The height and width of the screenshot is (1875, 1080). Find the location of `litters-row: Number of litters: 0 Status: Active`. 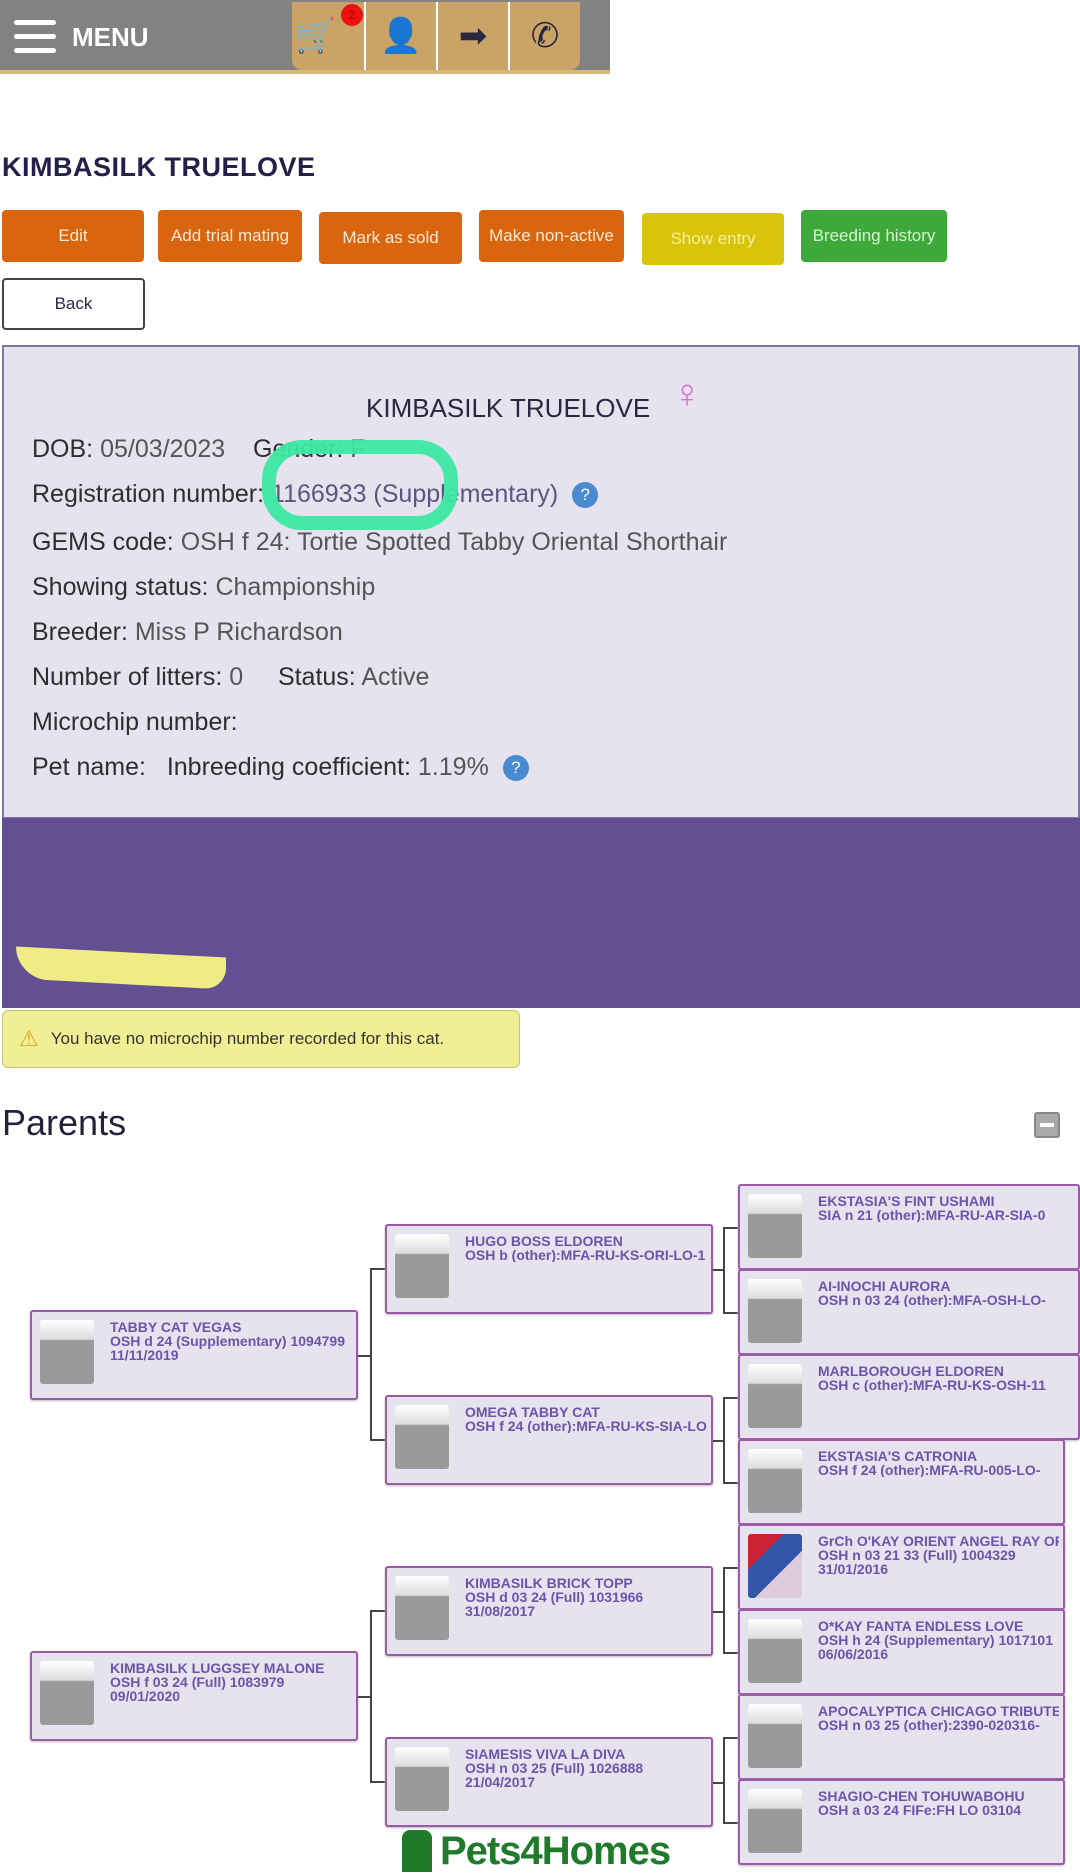

litters-row: Number of litters: 0 Status: Active is located at coordinates (230, 677).